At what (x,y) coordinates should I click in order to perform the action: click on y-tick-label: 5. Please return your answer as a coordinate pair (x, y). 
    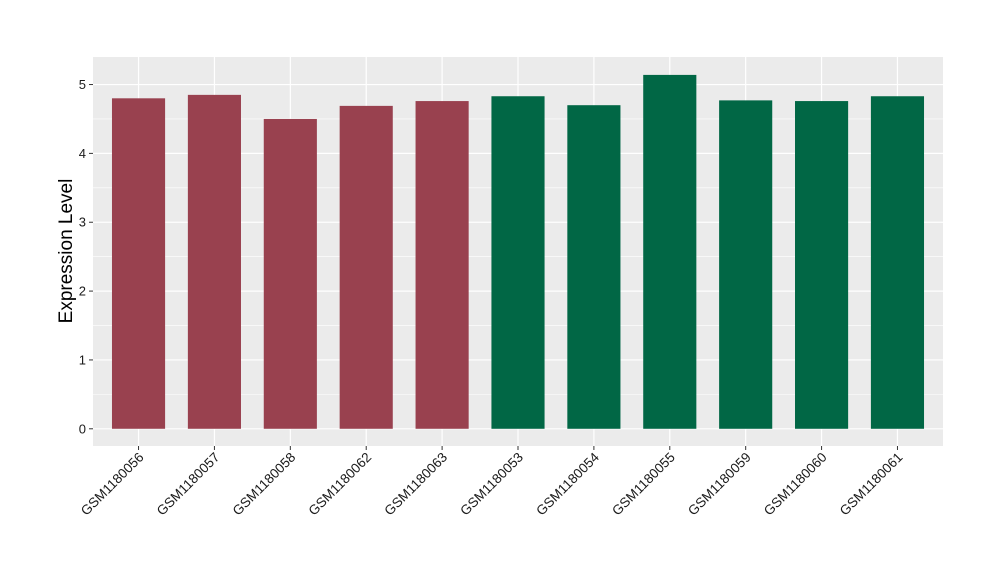
    Looking at the image, I should click on (82, 84).